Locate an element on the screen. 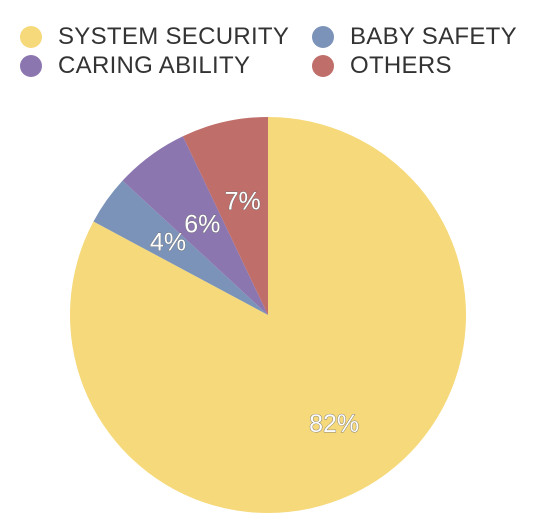  legend-label: OTHERS is located at coordinates (401, 65).